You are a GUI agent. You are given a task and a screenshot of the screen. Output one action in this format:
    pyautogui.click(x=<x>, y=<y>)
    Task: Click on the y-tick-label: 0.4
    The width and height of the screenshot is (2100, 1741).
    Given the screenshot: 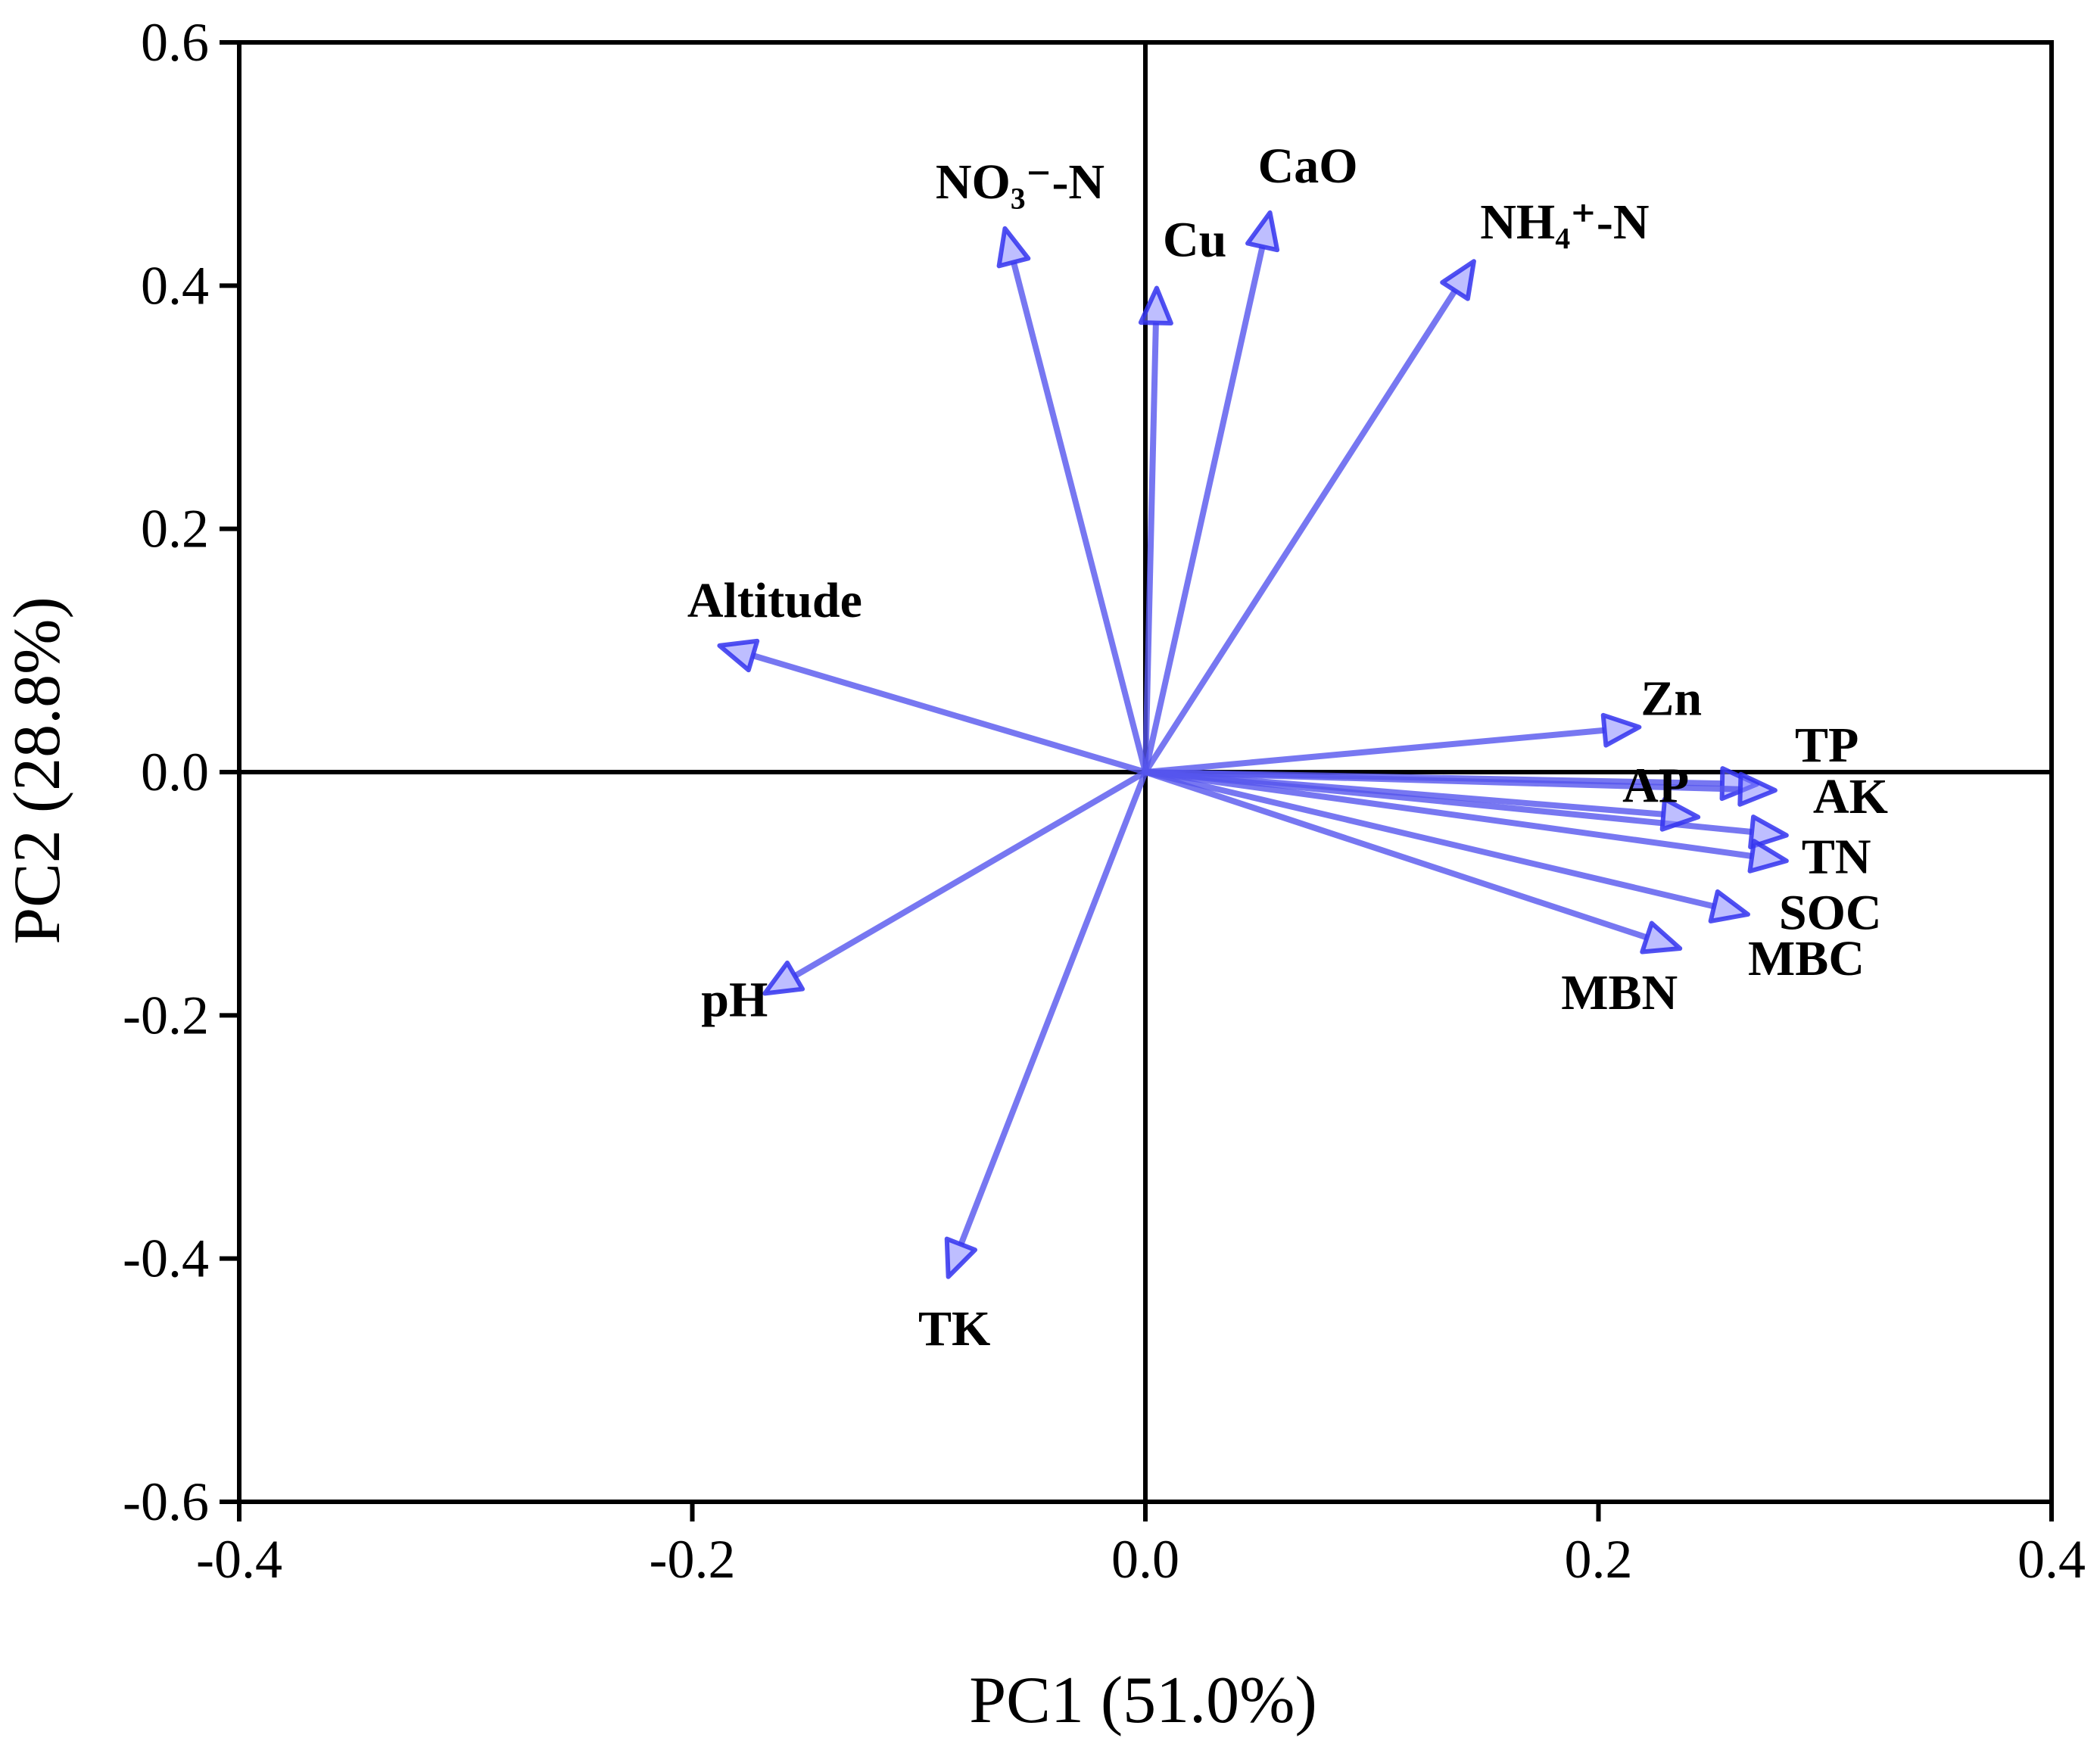 What is the action you would take?
    pyautogui.click(x=175, y=285)
    